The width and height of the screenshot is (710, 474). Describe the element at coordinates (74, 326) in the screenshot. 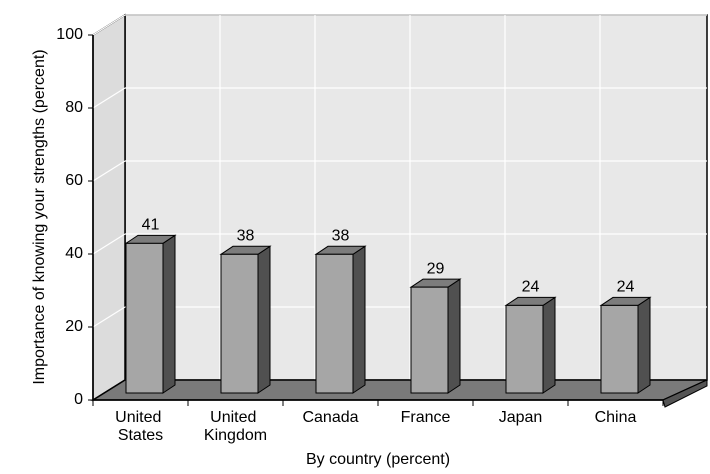

I see `y-tick-label: 20` at that location.